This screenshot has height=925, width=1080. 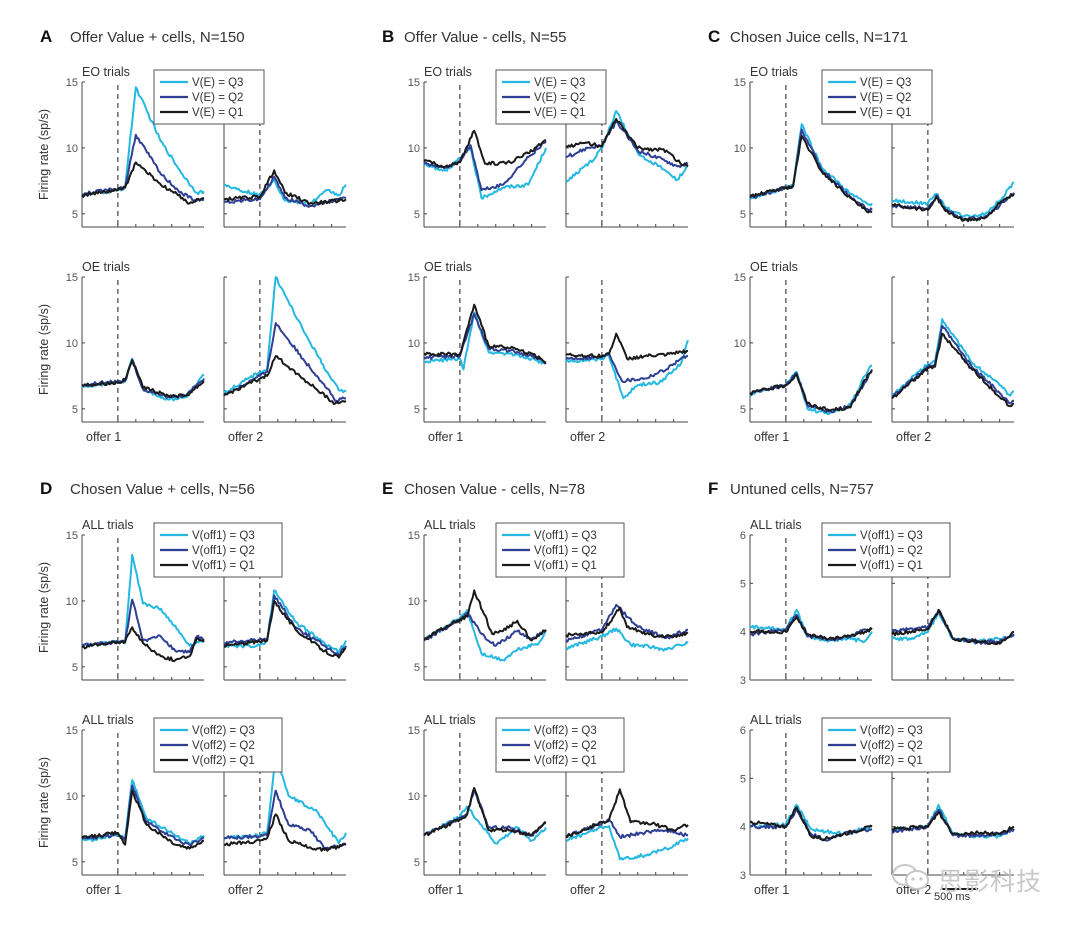 What do you see at coordinates (223, 566) in the screenshot?
I see `legend-entry: V(off1) = Q1` at bounding box center [223, 566].